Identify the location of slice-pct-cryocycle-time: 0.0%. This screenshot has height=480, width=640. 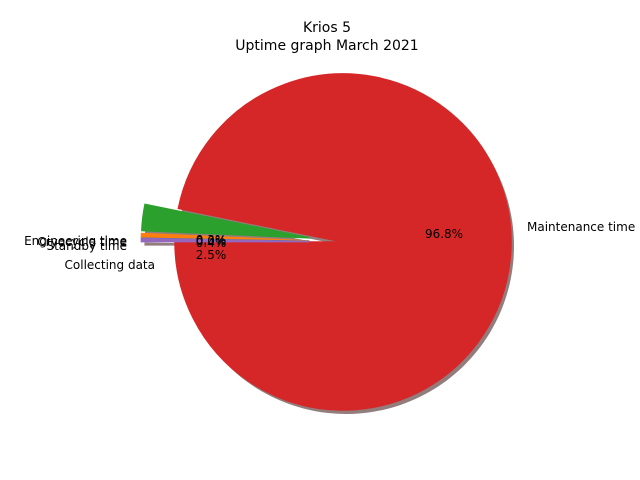
(211, 241).